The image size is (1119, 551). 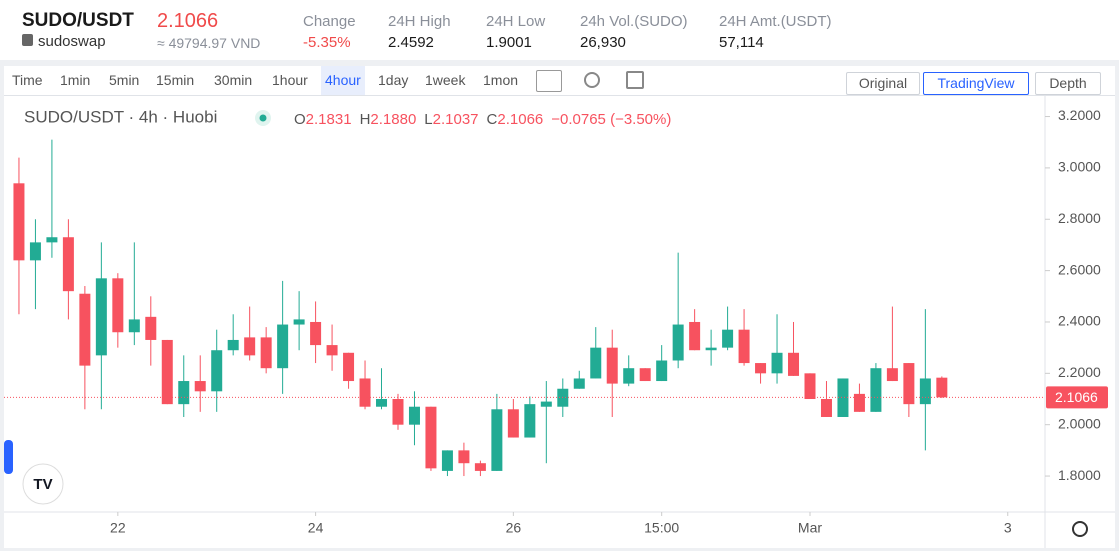 What do you see at coordinates (209, 43) in the screenshot?
I see `converted-price: ≈ 49794.97 VND` at bounding box center [209, 43].